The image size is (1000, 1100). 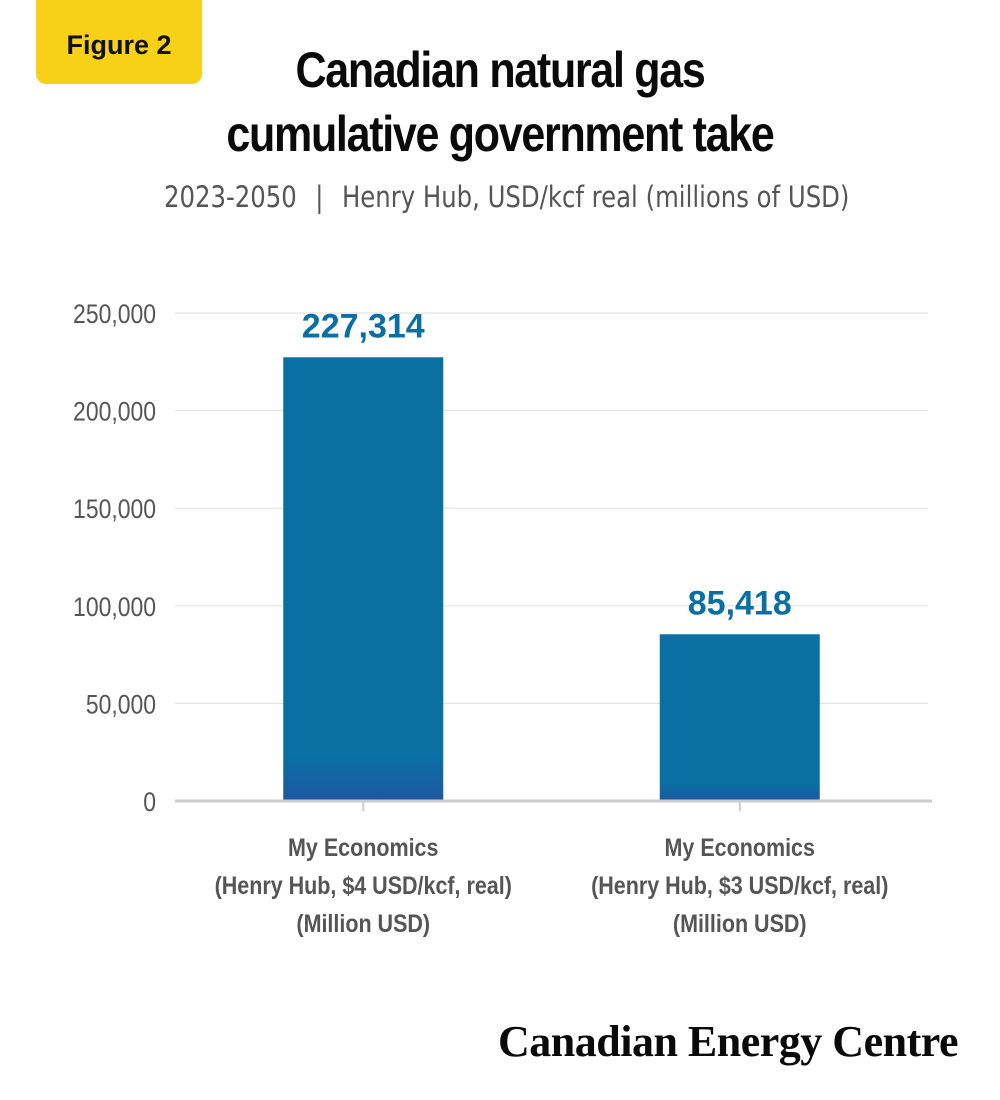 I want to click on category-label-line: (Henry Hub, $3 USD/kcf, real), so click(x=739, y=885).